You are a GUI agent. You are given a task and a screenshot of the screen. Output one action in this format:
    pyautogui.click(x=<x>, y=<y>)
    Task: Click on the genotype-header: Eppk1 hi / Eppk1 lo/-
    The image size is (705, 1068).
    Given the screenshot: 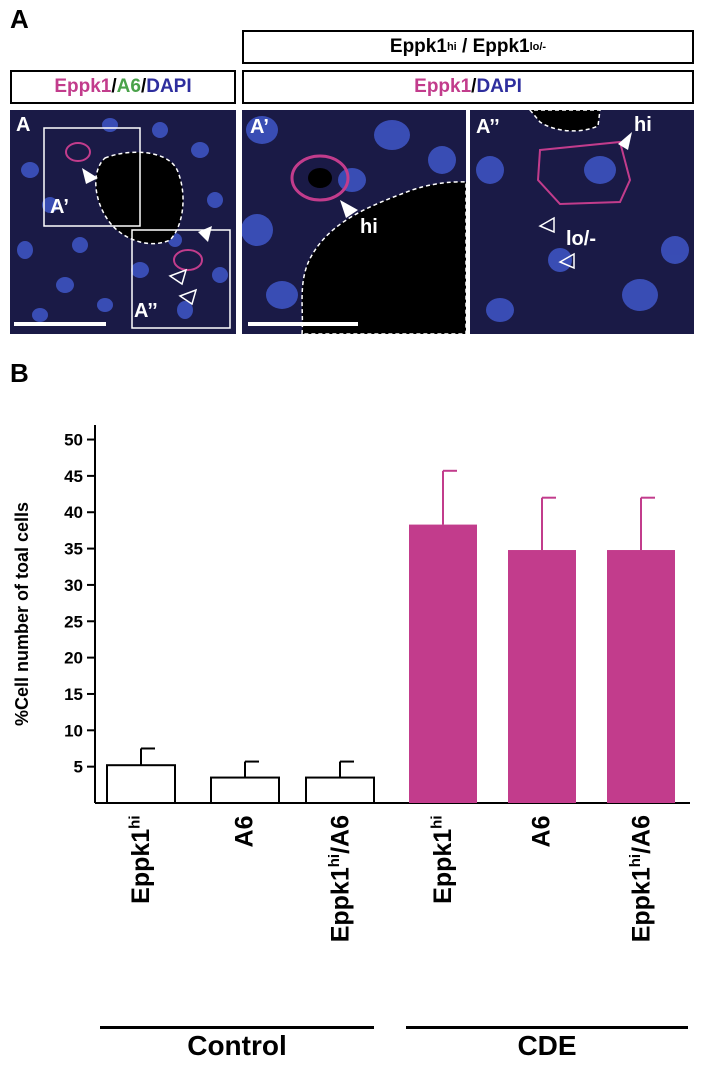 What is the action you would take?
    pyautogui.click(x=468, y=47)
    